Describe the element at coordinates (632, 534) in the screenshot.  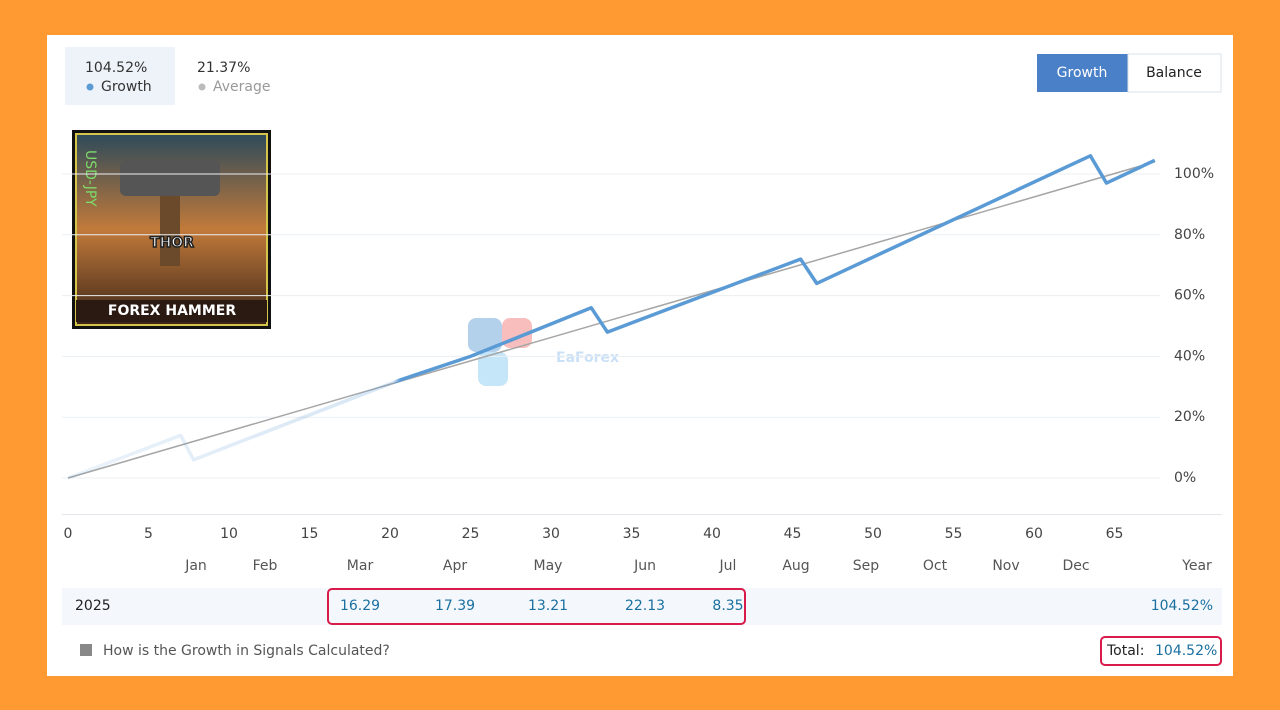
I see `x-tick-label: 35` at that location.